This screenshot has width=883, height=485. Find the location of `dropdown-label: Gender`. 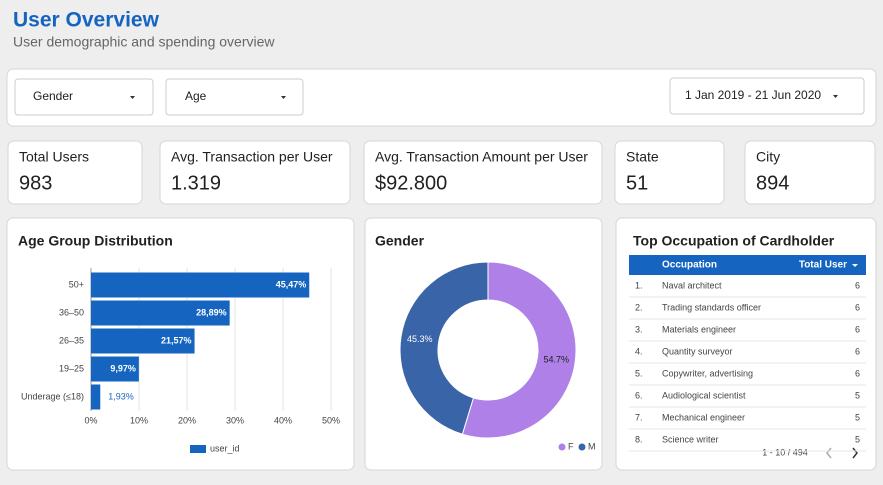

dropdown-label: Gender is located at coordinates (53, 96).